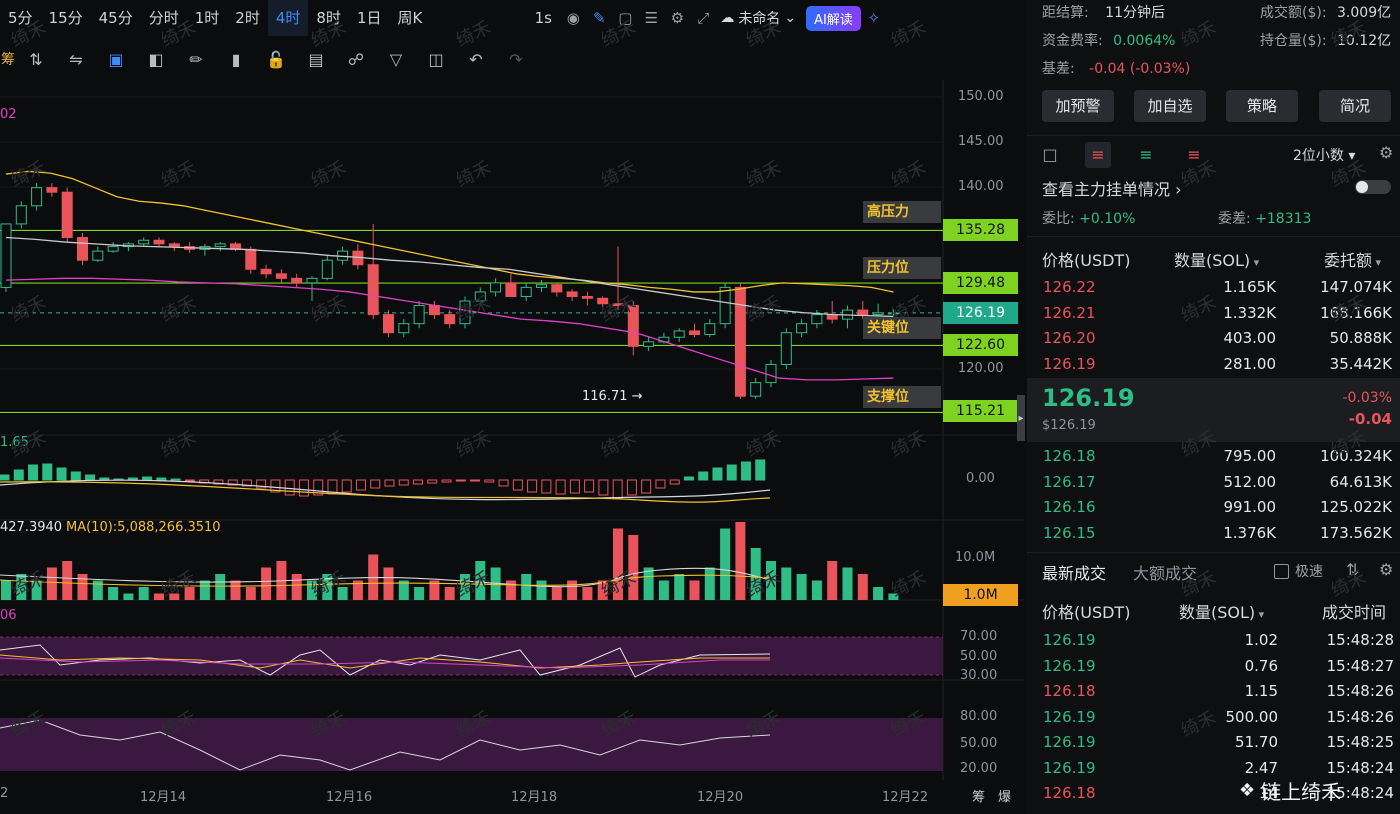  What do you see at coordinates (356, 59) in the screenshot?
I see `link-icon: ☍` at bounding box center [356, 59].